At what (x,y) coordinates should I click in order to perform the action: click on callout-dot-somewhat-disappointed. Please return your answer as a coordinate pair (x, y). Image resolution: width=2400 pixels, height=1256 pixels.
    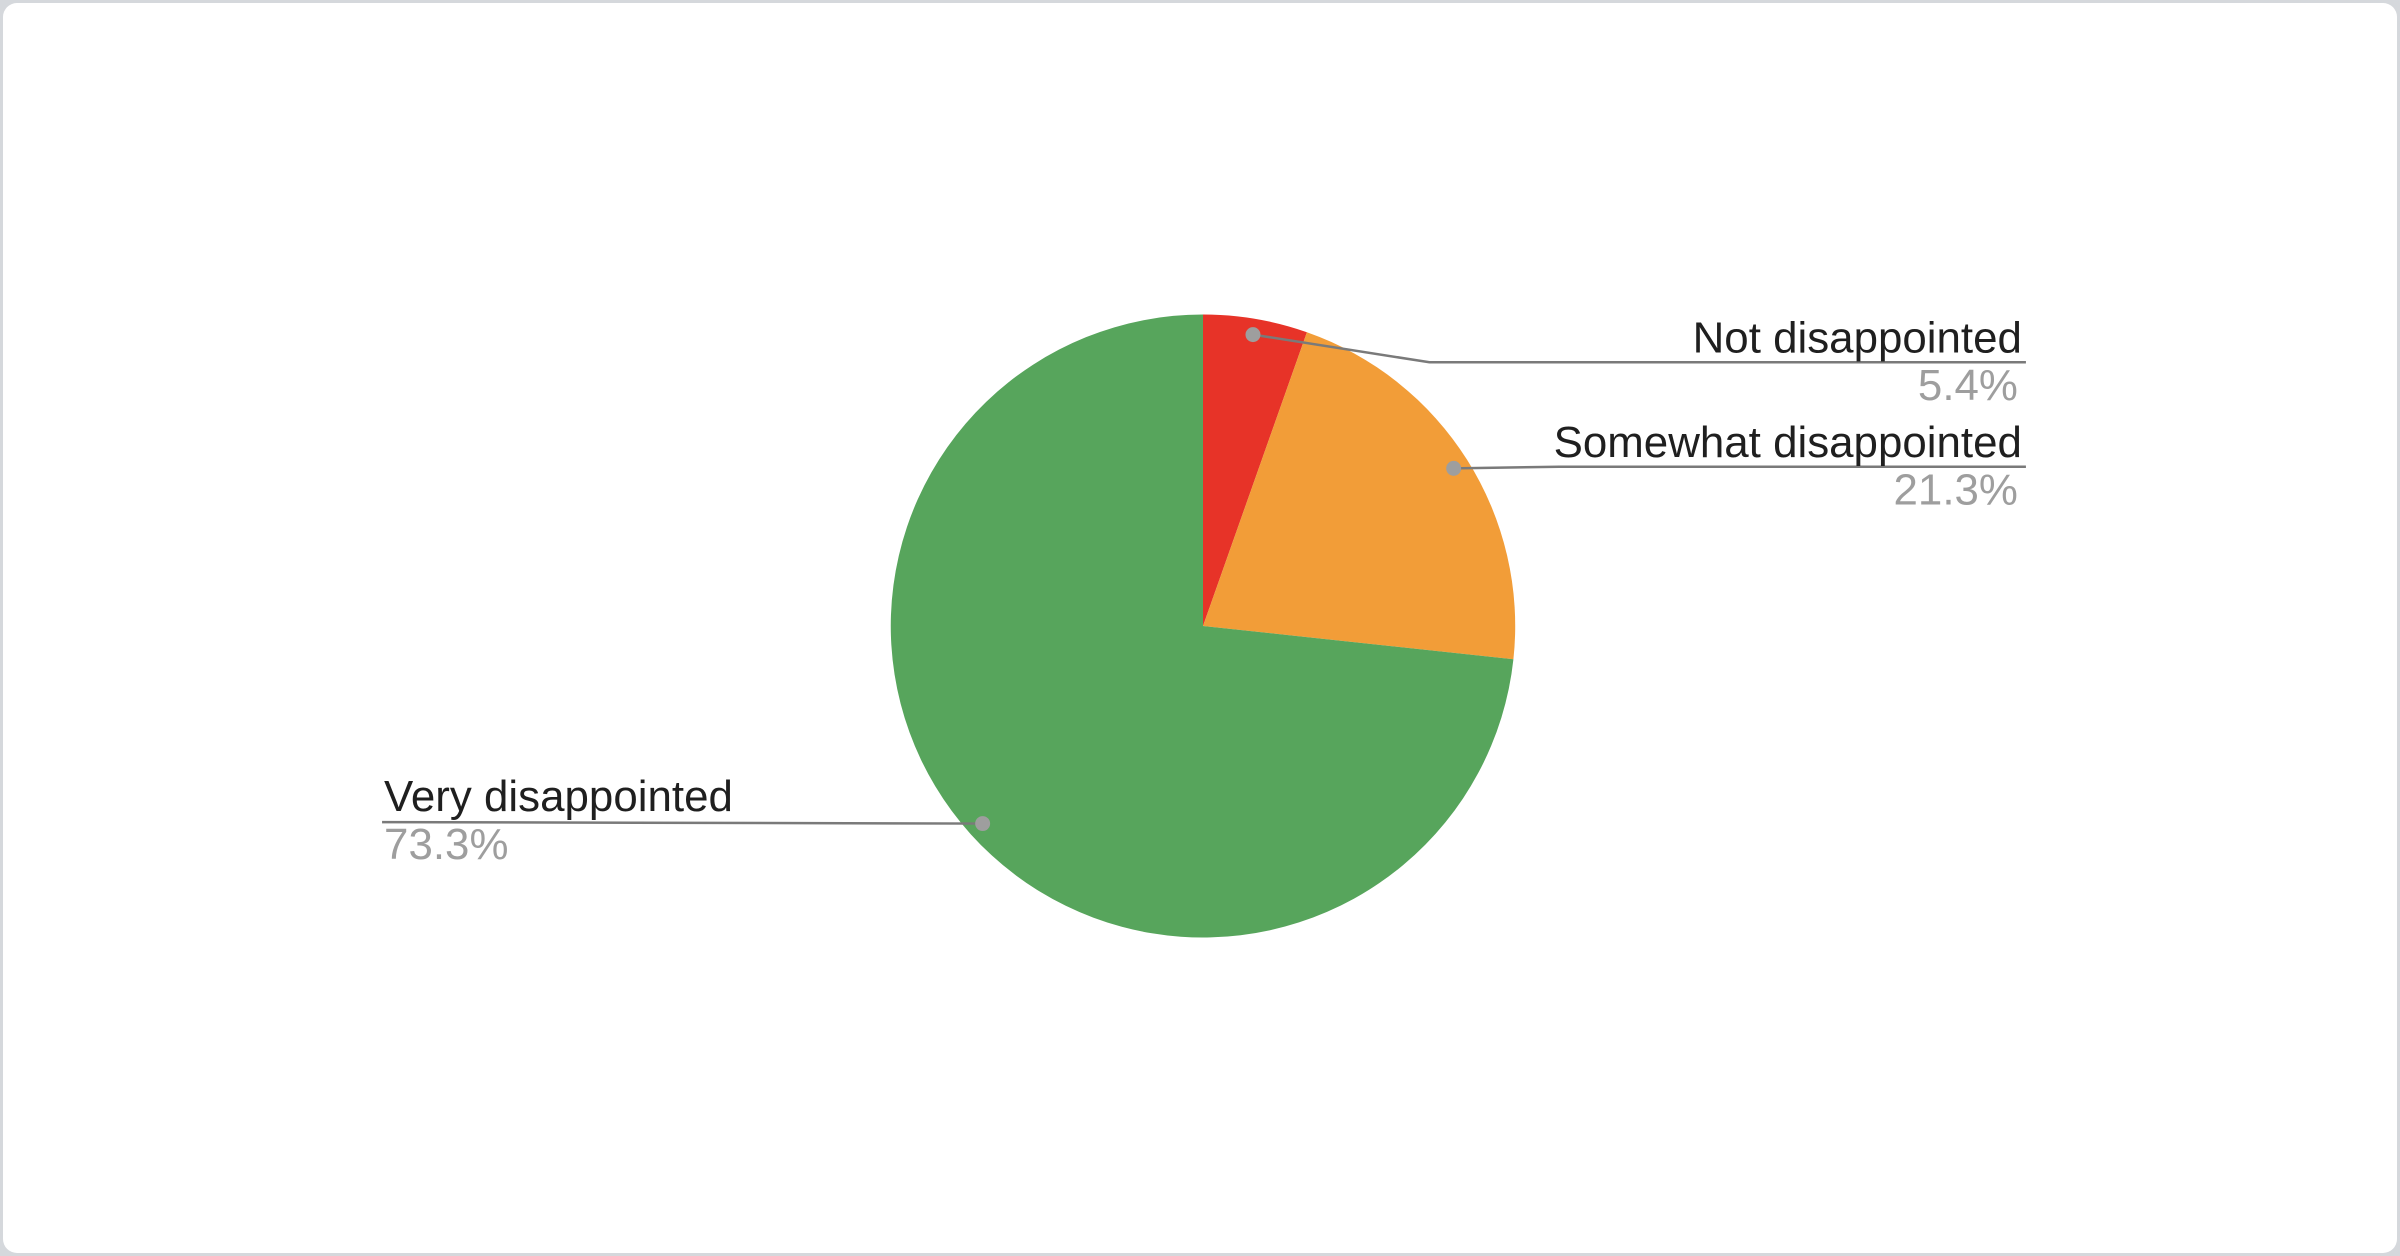
    Looking at the image, I should click on (1454, 468).